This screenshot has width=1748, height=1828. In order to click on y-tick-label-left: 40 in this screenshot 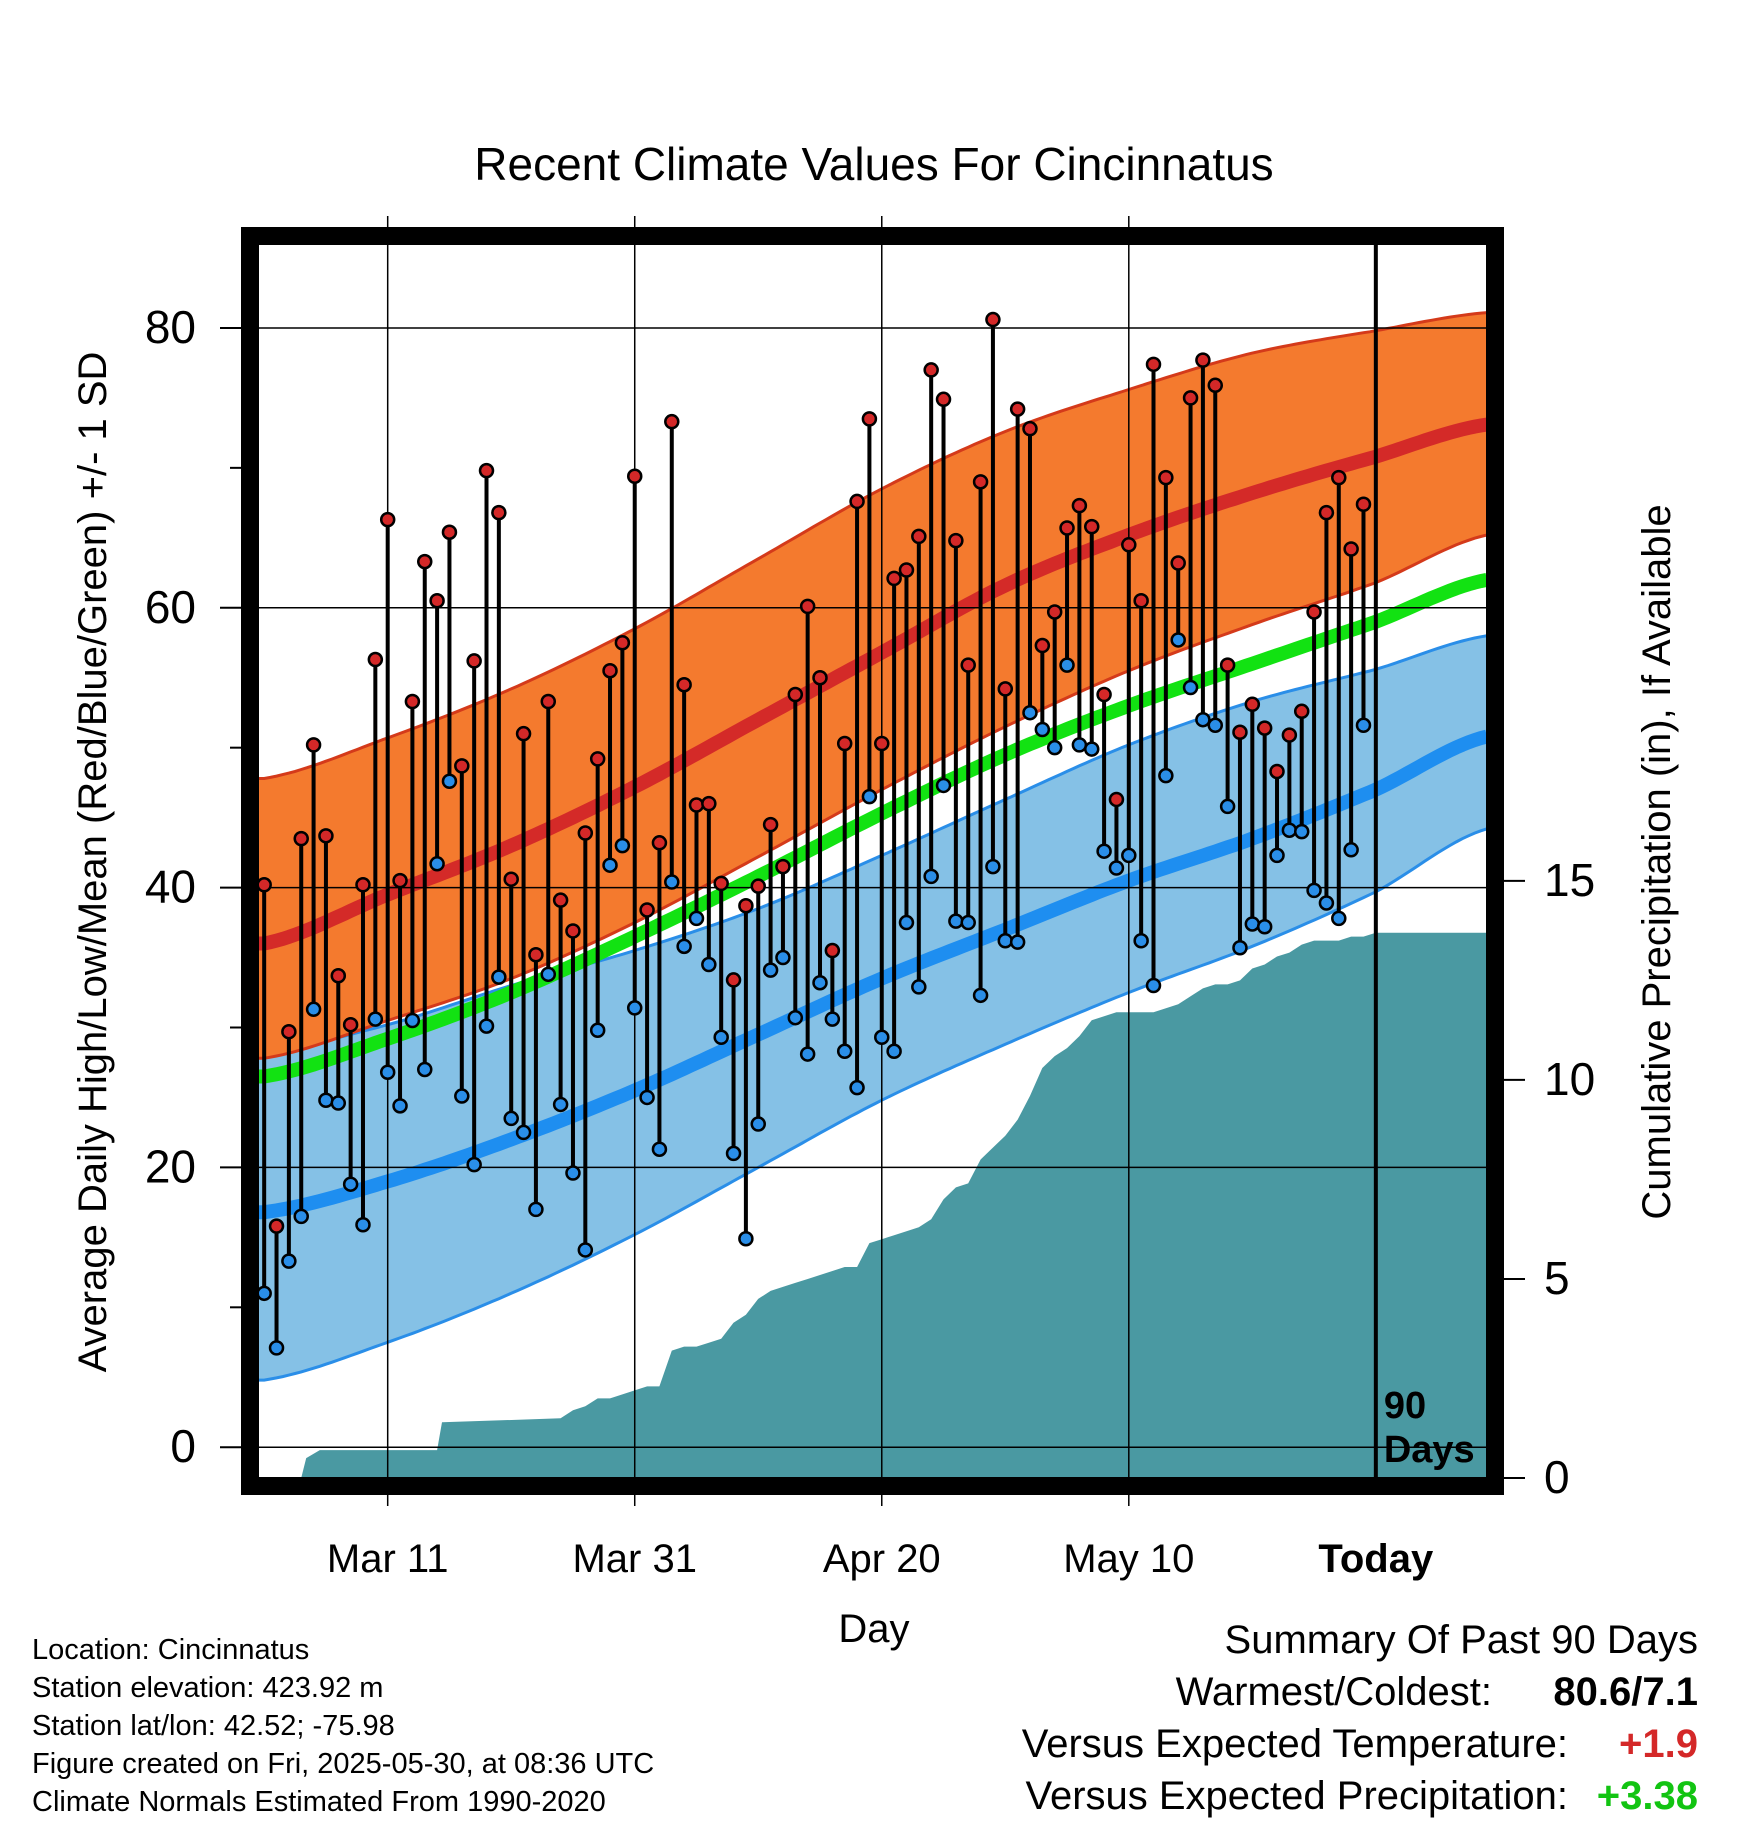, I will do `click(170, 887)`.